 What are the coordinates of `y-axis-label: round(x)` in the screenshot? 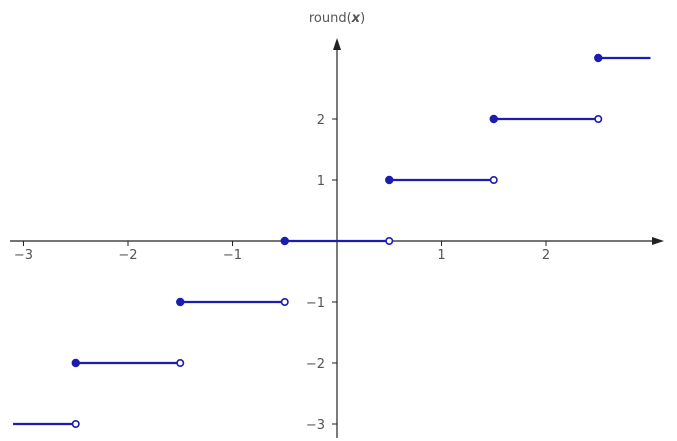 It's located at (337, 18).